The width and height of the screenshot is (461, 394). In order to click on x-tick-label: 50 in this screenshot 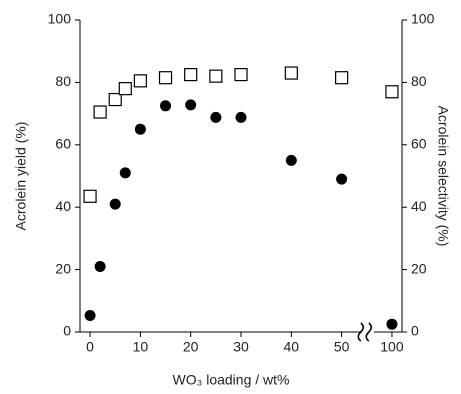, I will do `click(342, 347)`.